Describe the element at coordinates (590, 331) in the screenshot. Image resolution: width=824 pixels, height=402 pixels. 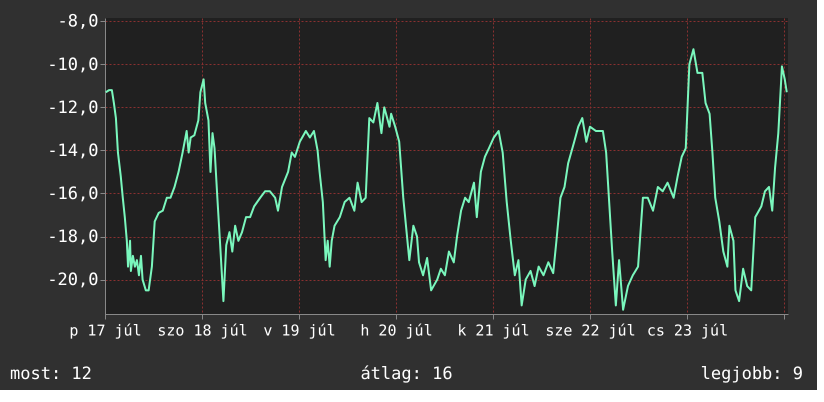
I see `x-tick-label: sze 22 júl` at that location.